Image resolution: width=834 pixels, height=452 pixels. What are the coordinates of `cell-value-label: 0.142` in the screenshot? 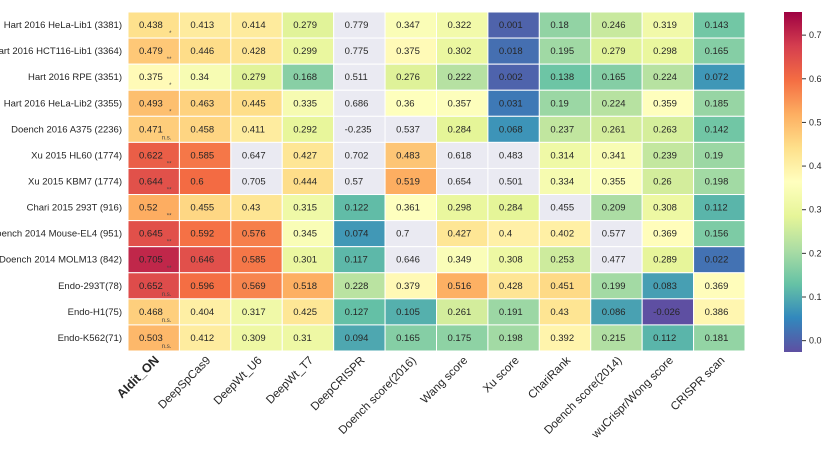 It's located at (717, 129).